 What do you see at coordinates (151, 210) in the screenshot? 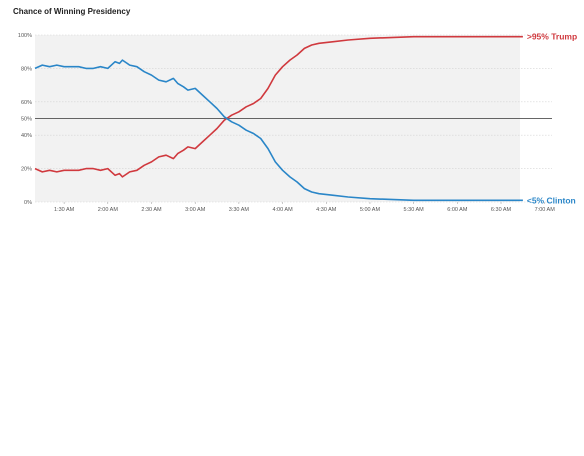
I see `x-tick-label: 2:30 AM` at bounding box center [151, 210].